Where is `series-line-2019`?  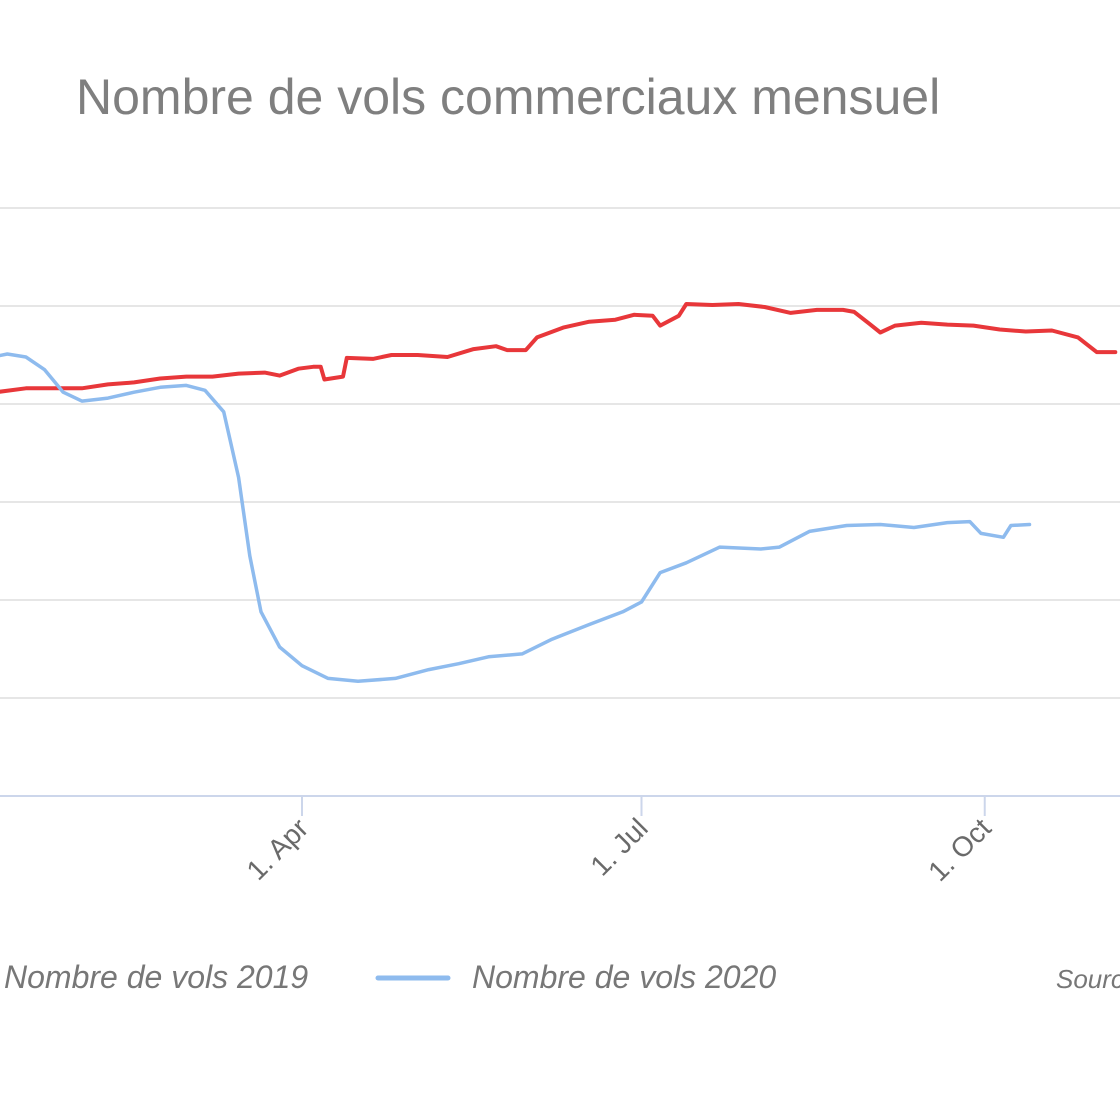
series-line-2019 is located at coordinates (559, 348).